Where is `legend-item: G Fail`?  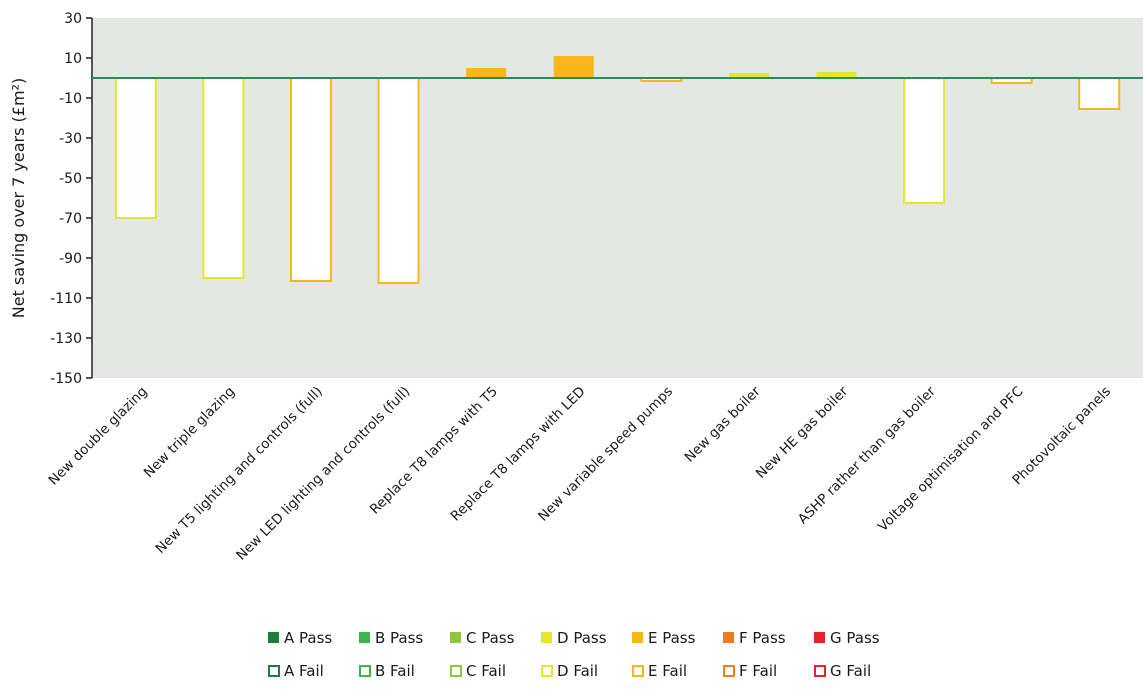
legend-item: G Fail is located at coordinates (842, 671).